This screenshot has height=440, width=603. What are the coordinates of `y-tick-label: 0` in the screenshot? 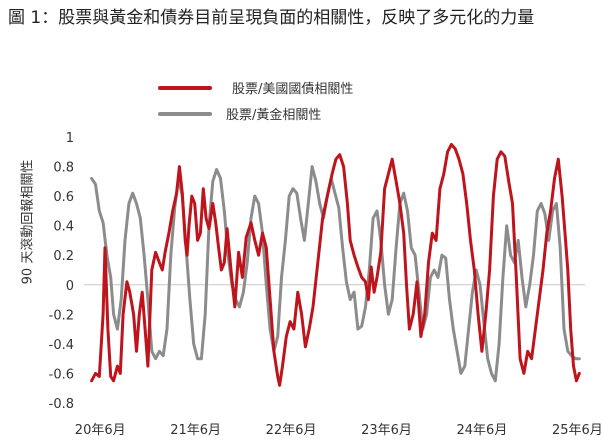 It's located at (70, 286).